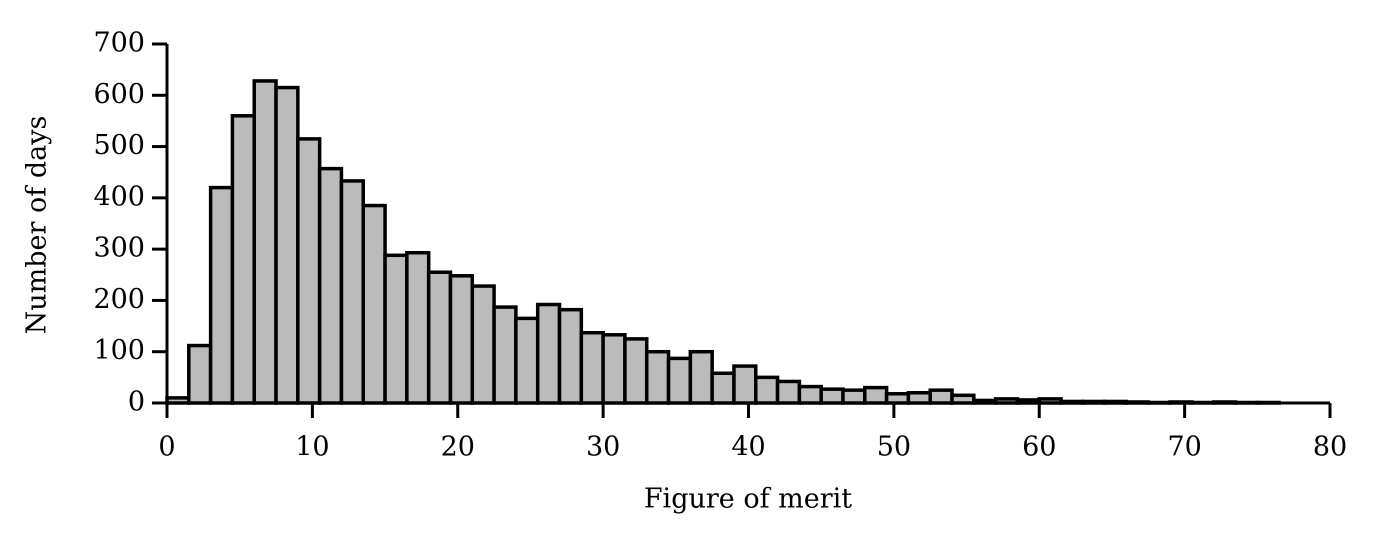 The height and width of the screenshot is (548, 1377). I want to click on x-tick-label: 30, so click(603, 447).